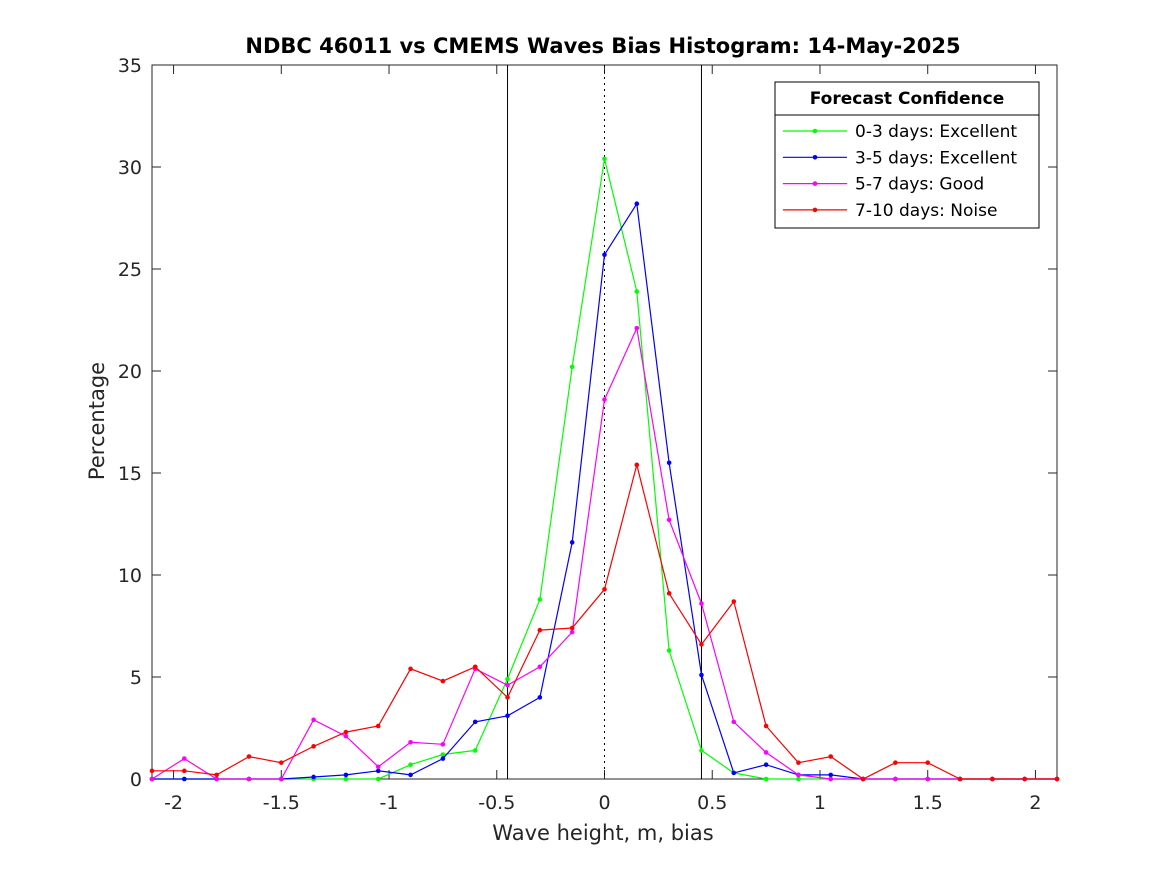 The image size is (1167, 879). What do you see at coordinates (919, 185) in the screenshot?
I see `legend-entry: 5-7 days: Good` at bounding box center [919, 185].